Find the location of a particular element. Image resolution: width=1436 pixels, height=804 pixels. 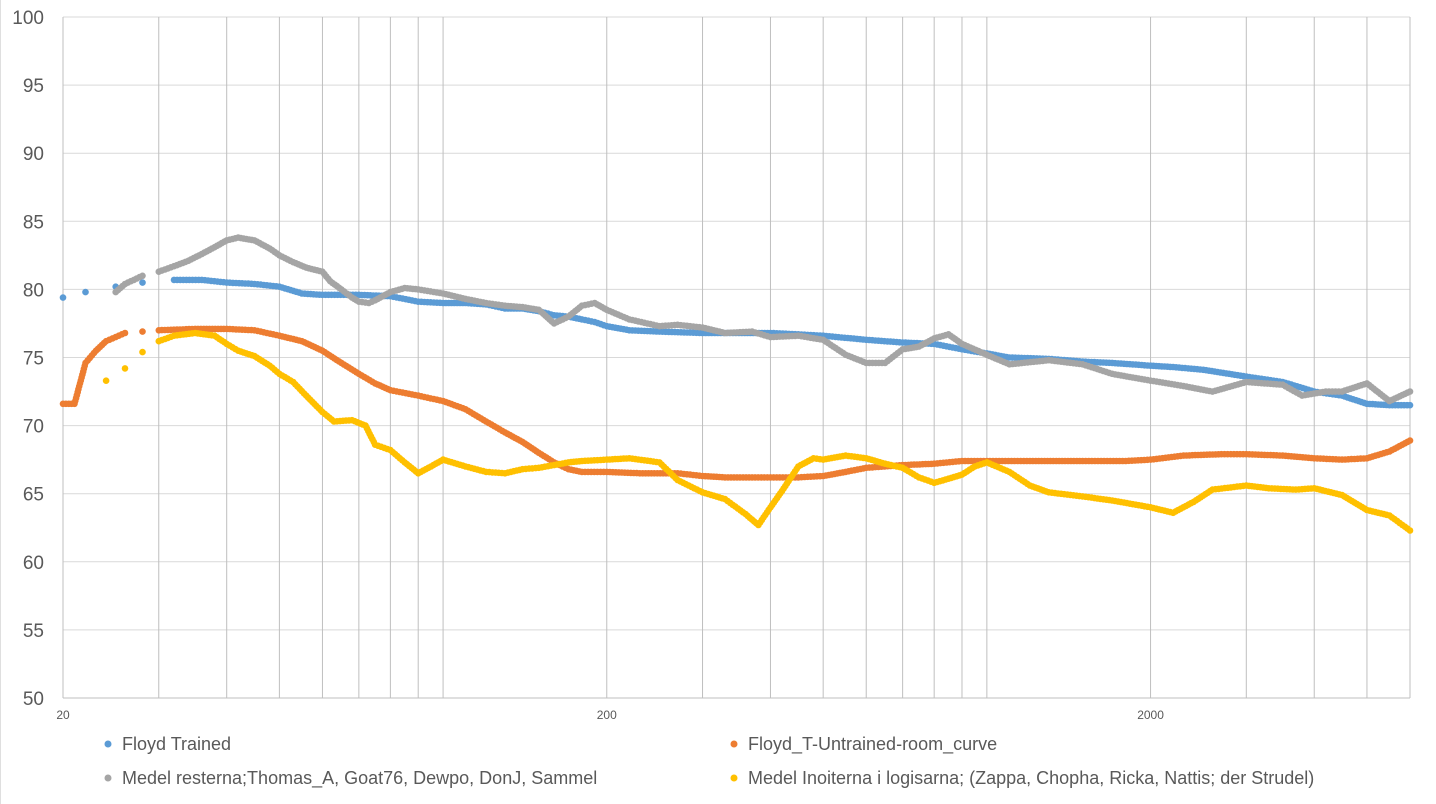

legend-label: Floyd_T-Untrained-room_curve is located at coordinates (872, 744).